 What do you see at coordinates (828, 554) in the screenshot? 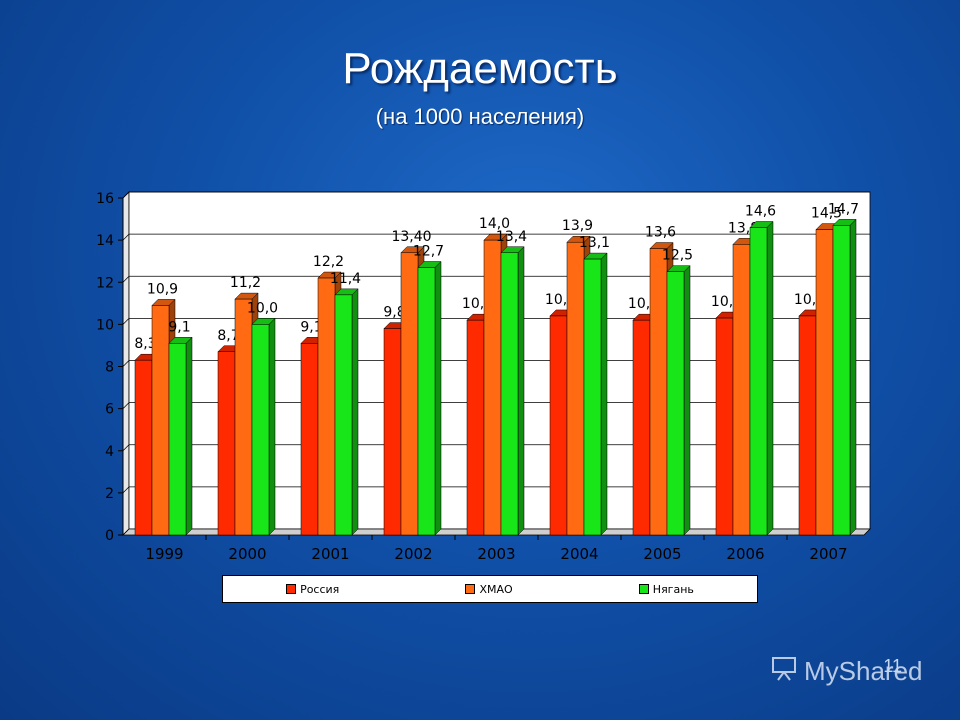
I see `x-tick-label: 2007` at bounding box center [828, 554].